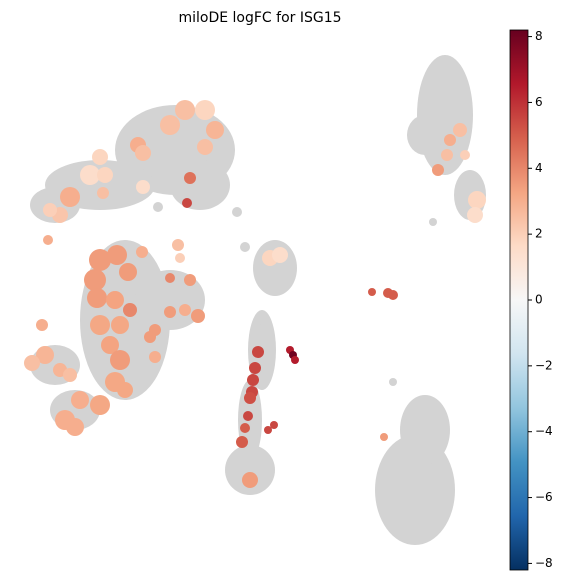 Image resolution: width=567 pixels, height=585 pixels. I want to click on colorbar, so click(519, 300).